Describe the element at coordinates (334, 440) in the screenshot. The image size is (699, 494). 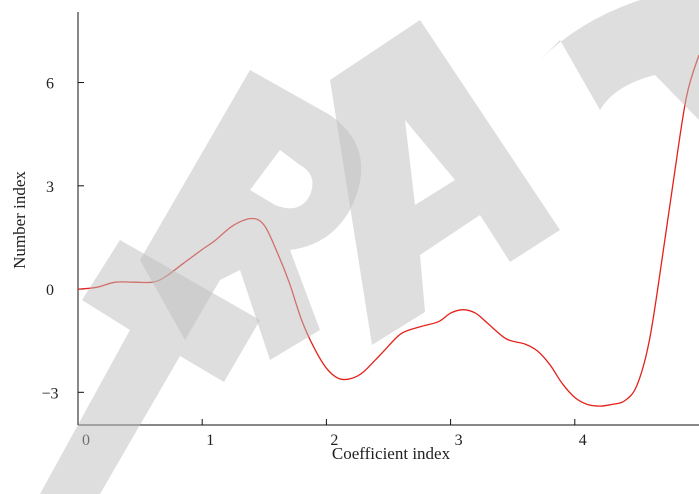
I see `x-tick-label-2: 2` at that location.